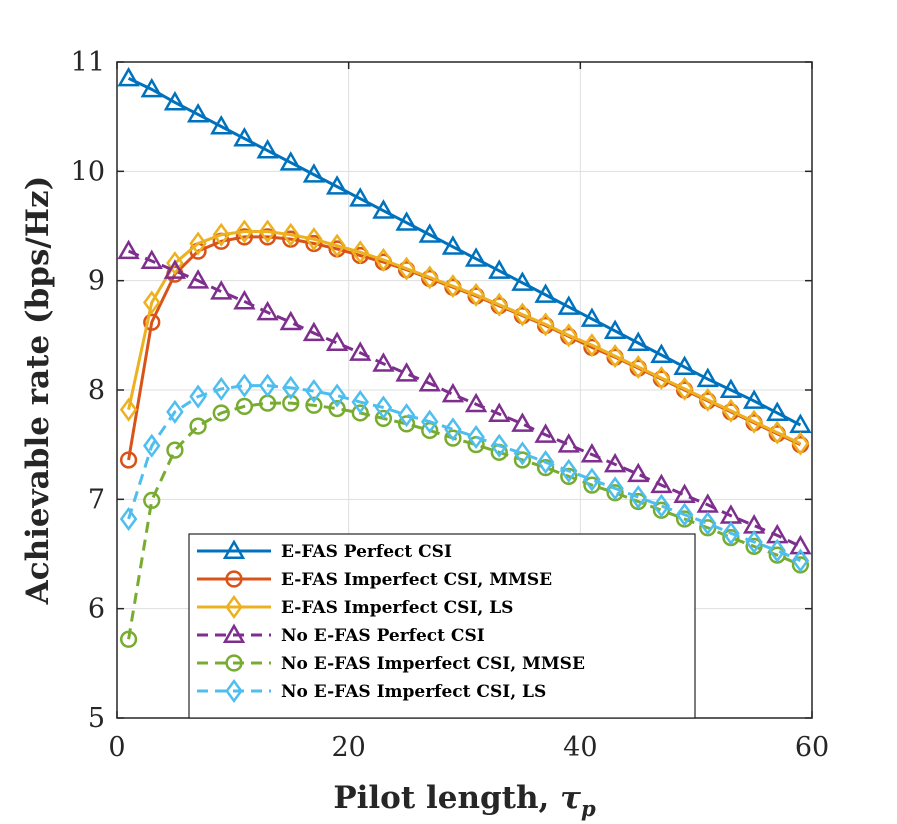  What do you see at coordinates (116, 747) in the screenshot?
I see `x-tick-label: 0` at bounding box center [116, 747].